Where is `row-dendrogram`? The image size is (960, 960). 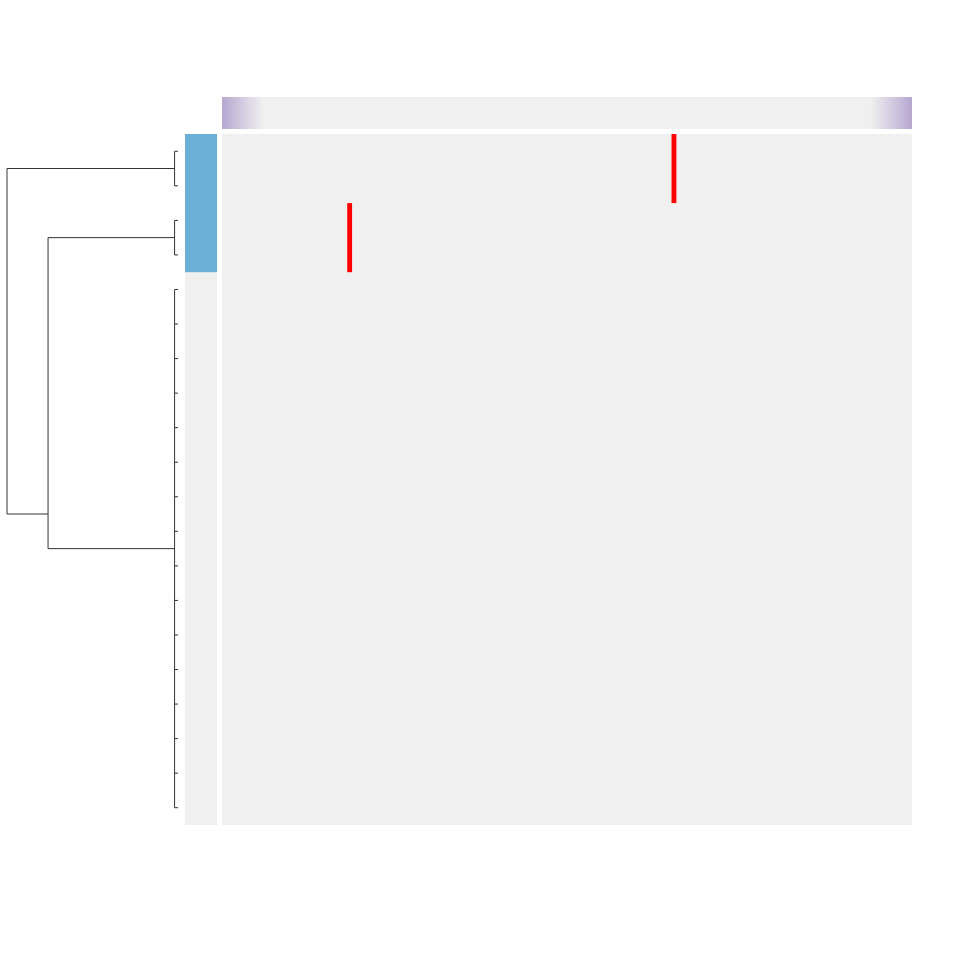 row-dendrogram is located at coordinates (92, 479).